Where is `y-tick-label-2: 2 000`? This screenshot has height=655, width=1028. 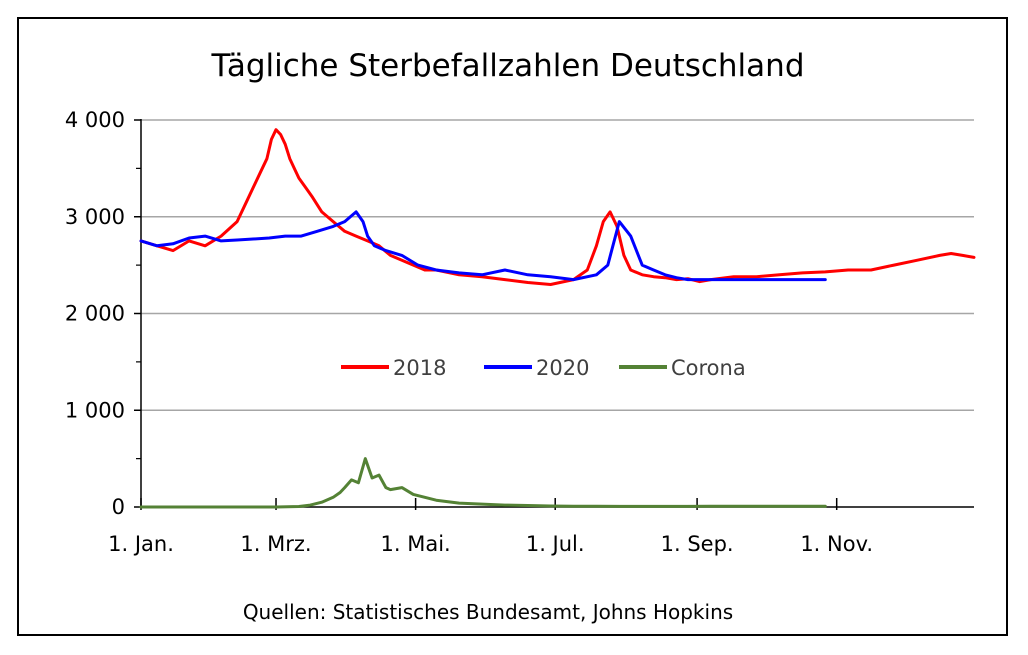
y-tick-label-2: 2 000 is located at coordinates (95, 314).